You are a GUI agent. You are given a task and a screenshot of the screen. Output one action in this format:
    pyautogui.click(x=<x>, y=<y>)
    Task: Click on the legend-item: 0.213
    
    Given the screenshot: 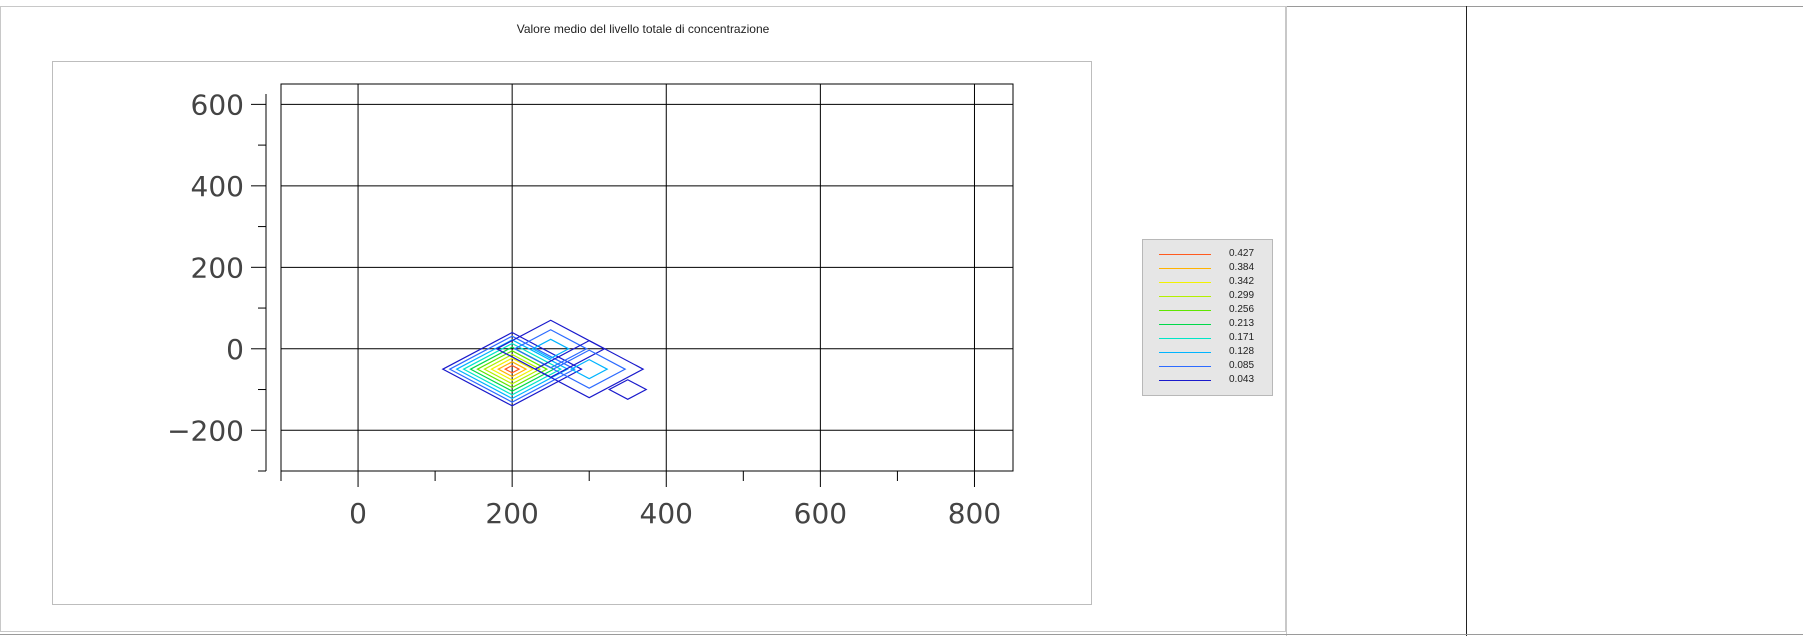 What is the action you would take?
    pyautogui.click(x=1207, y=325)
    